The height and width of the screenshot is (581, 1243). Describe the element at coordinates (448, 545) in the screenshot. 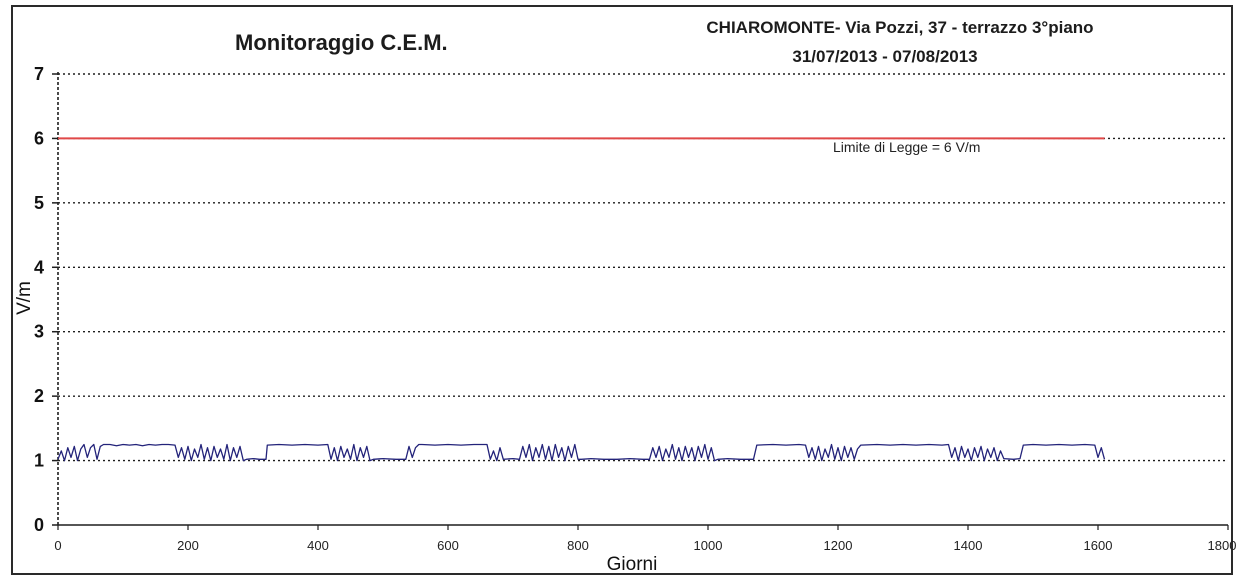

I see `x-tick-label-600: 600` at that location.